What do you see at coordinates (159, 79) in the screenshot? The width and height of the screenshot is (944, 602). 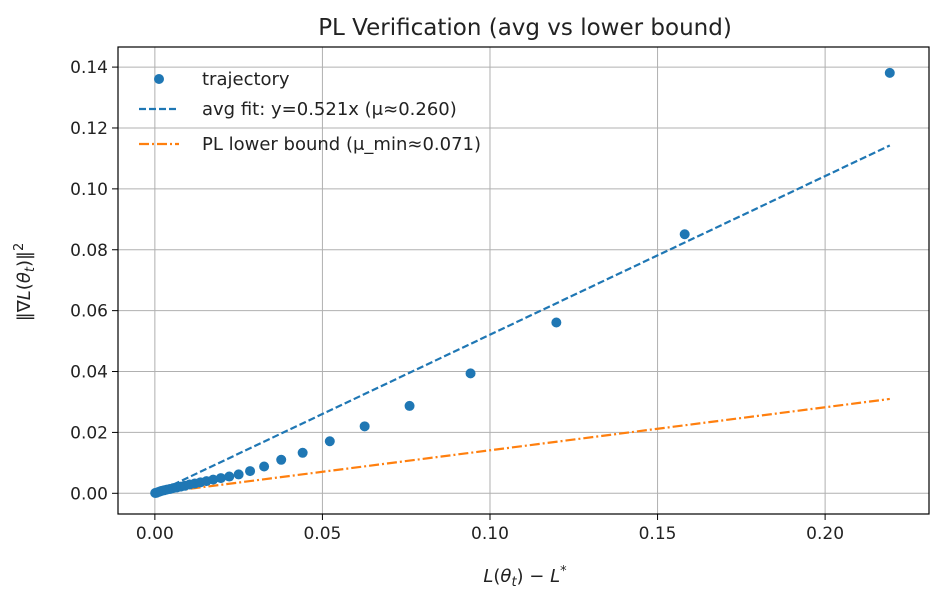 I see `legend-marker-trajectory` at bounding box center [159, 79].